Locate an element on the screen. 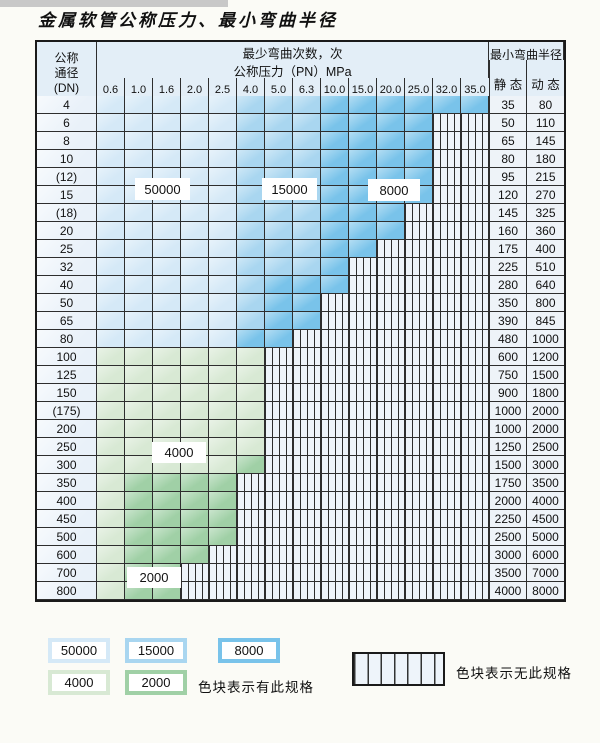 This screenshot has height=743, width=600. dynamic-radius-value: 145 is located at coordinates (545, 141).